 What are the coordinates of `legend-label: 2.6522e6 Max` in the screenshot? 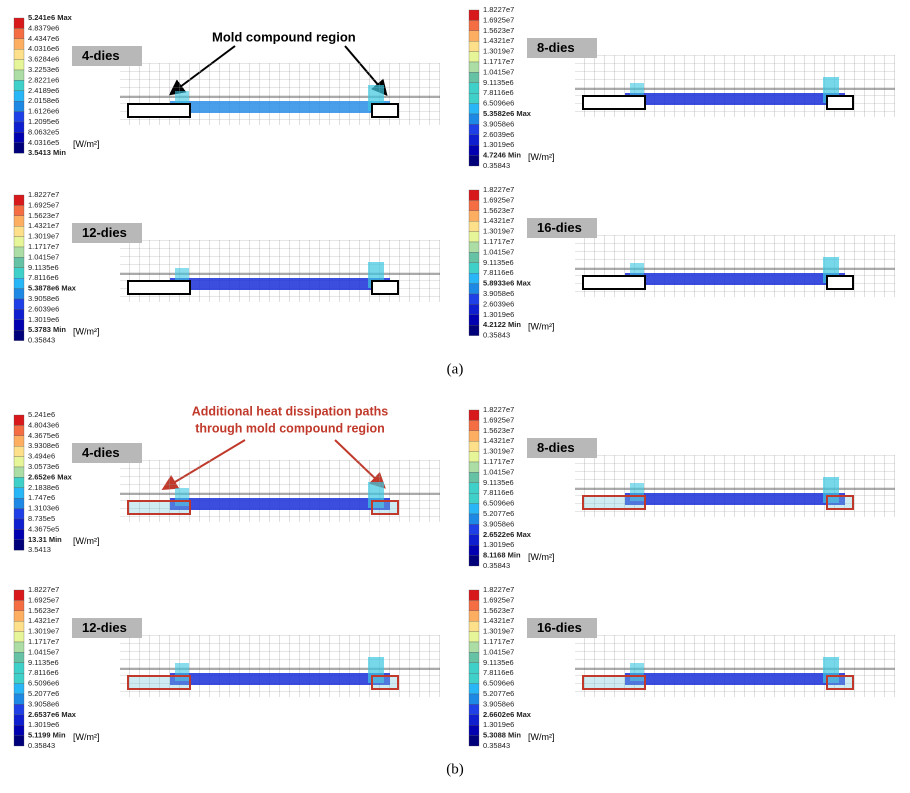 It's located at (507, 534).